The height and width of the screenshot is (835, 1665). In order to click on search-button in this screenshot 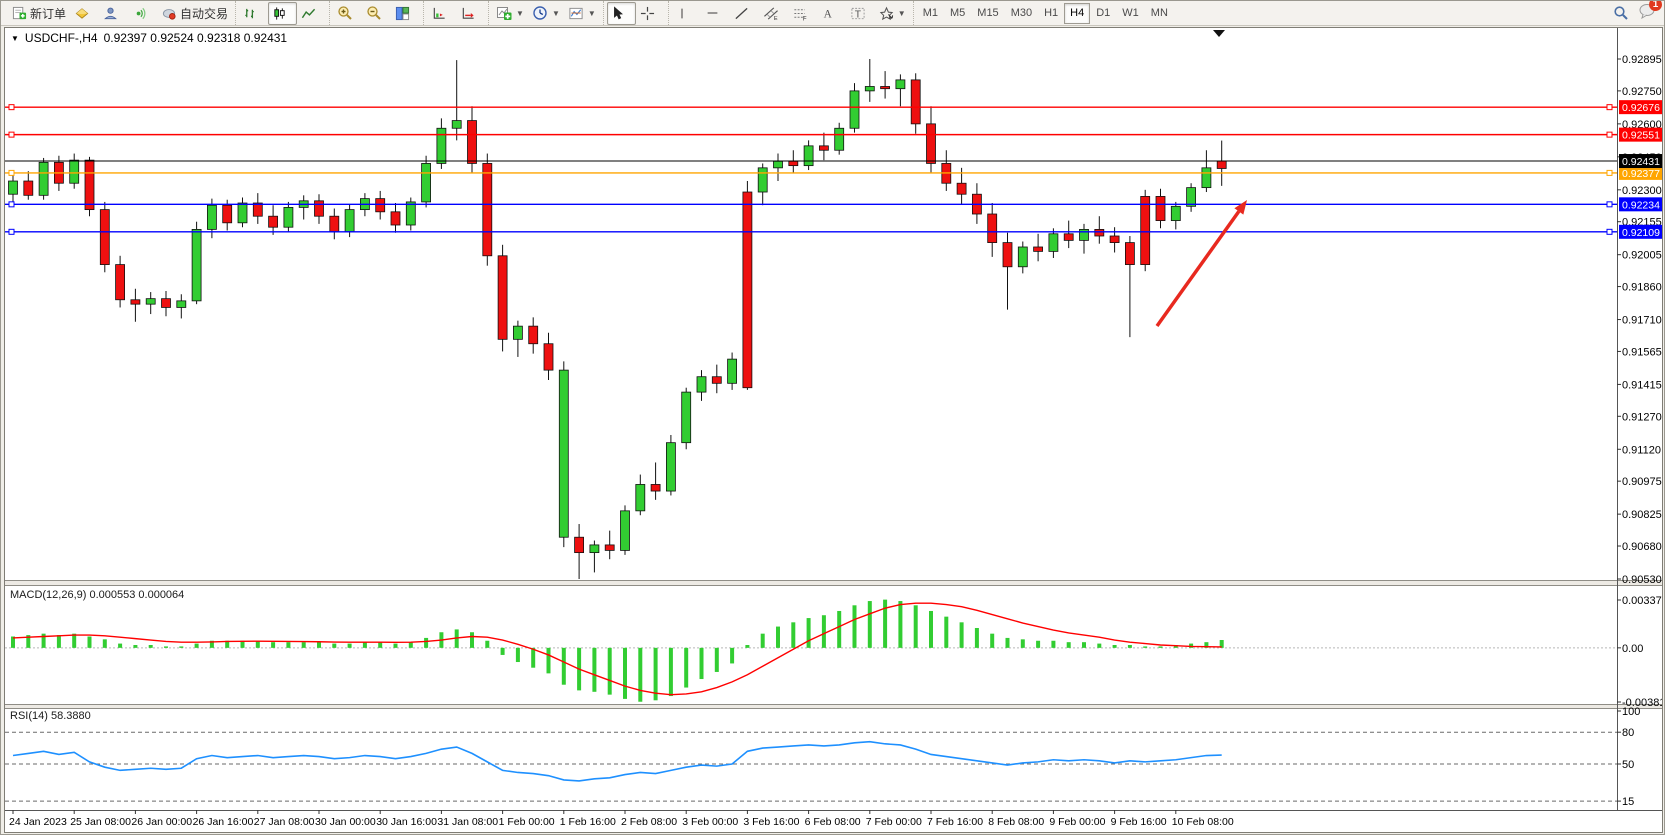, I will do `click(1623, 13)`.